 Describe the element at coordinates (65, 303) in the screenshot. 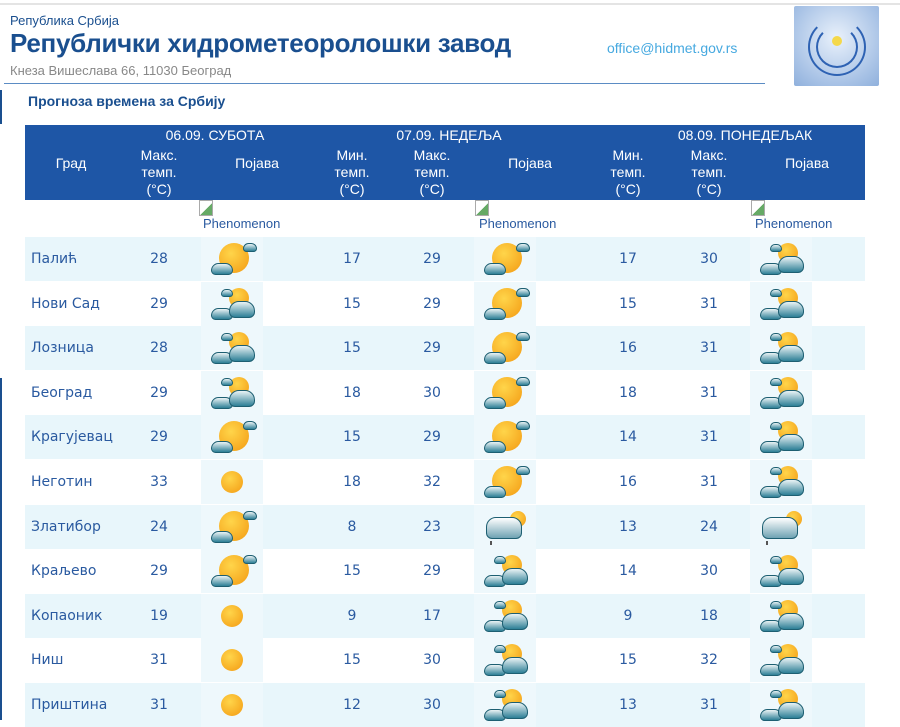

I see `city-name: Нови Сад` at that location.